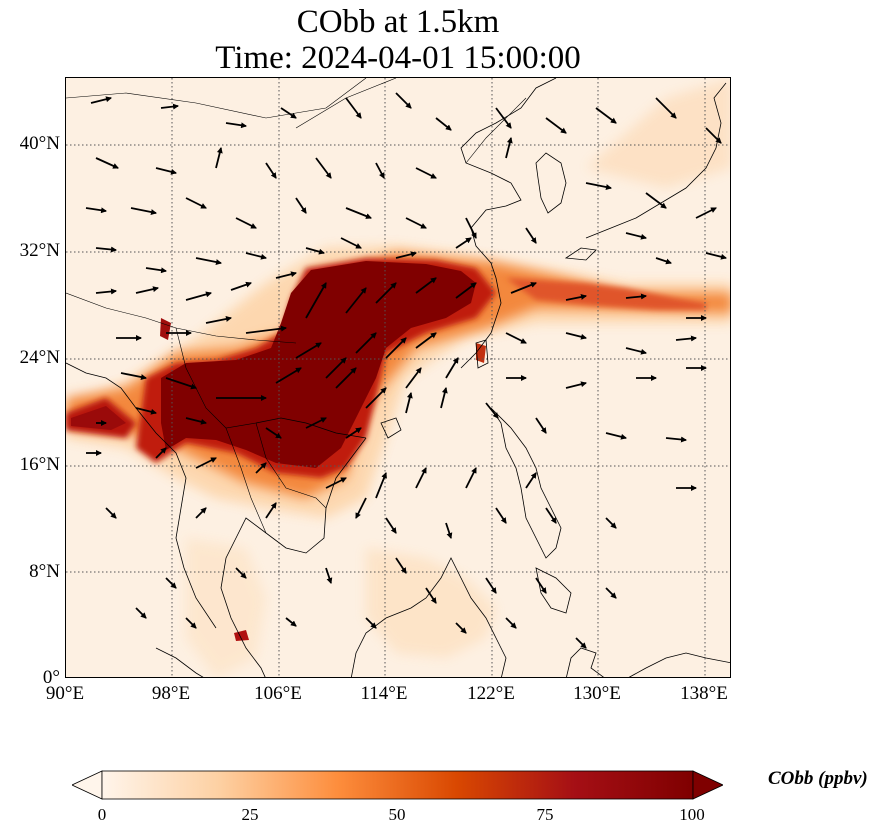 The width and height of the screenshot is (887, 836). I want to click on colorbar-tick-label: 75, so click(545, 814).